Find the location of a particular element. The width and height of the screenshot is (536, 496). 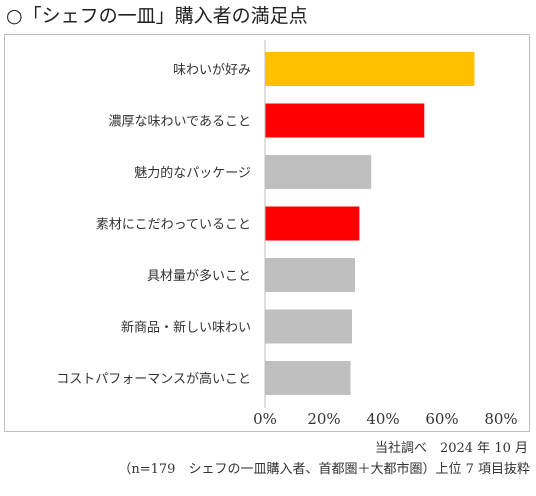

source-note: 当社調べ 2024 年 10 月 is located at coordinates (451, 448).